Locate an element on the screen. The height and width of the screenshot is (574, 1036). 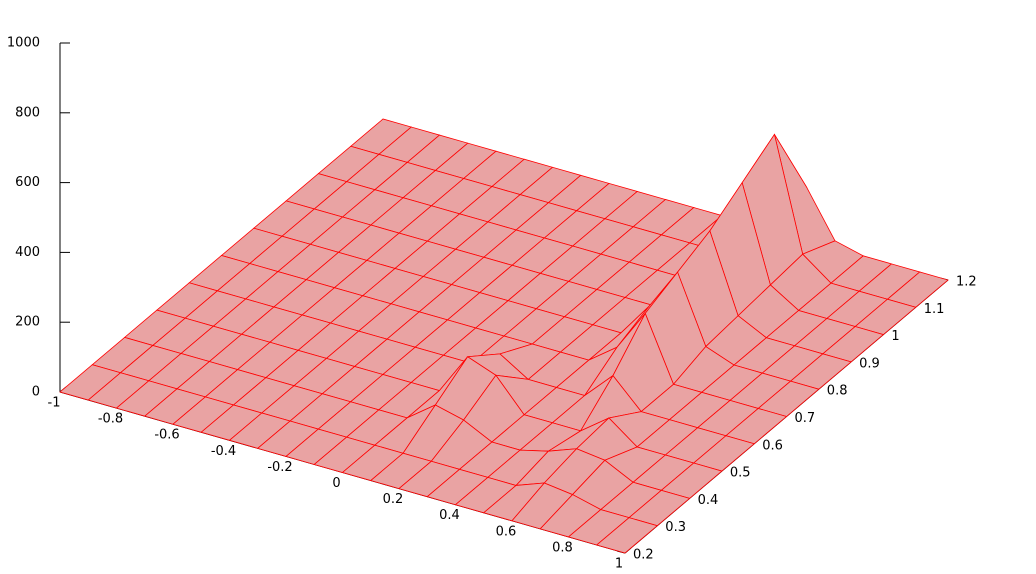
z-tick-label: 200 is located at coordinates (27, 322).